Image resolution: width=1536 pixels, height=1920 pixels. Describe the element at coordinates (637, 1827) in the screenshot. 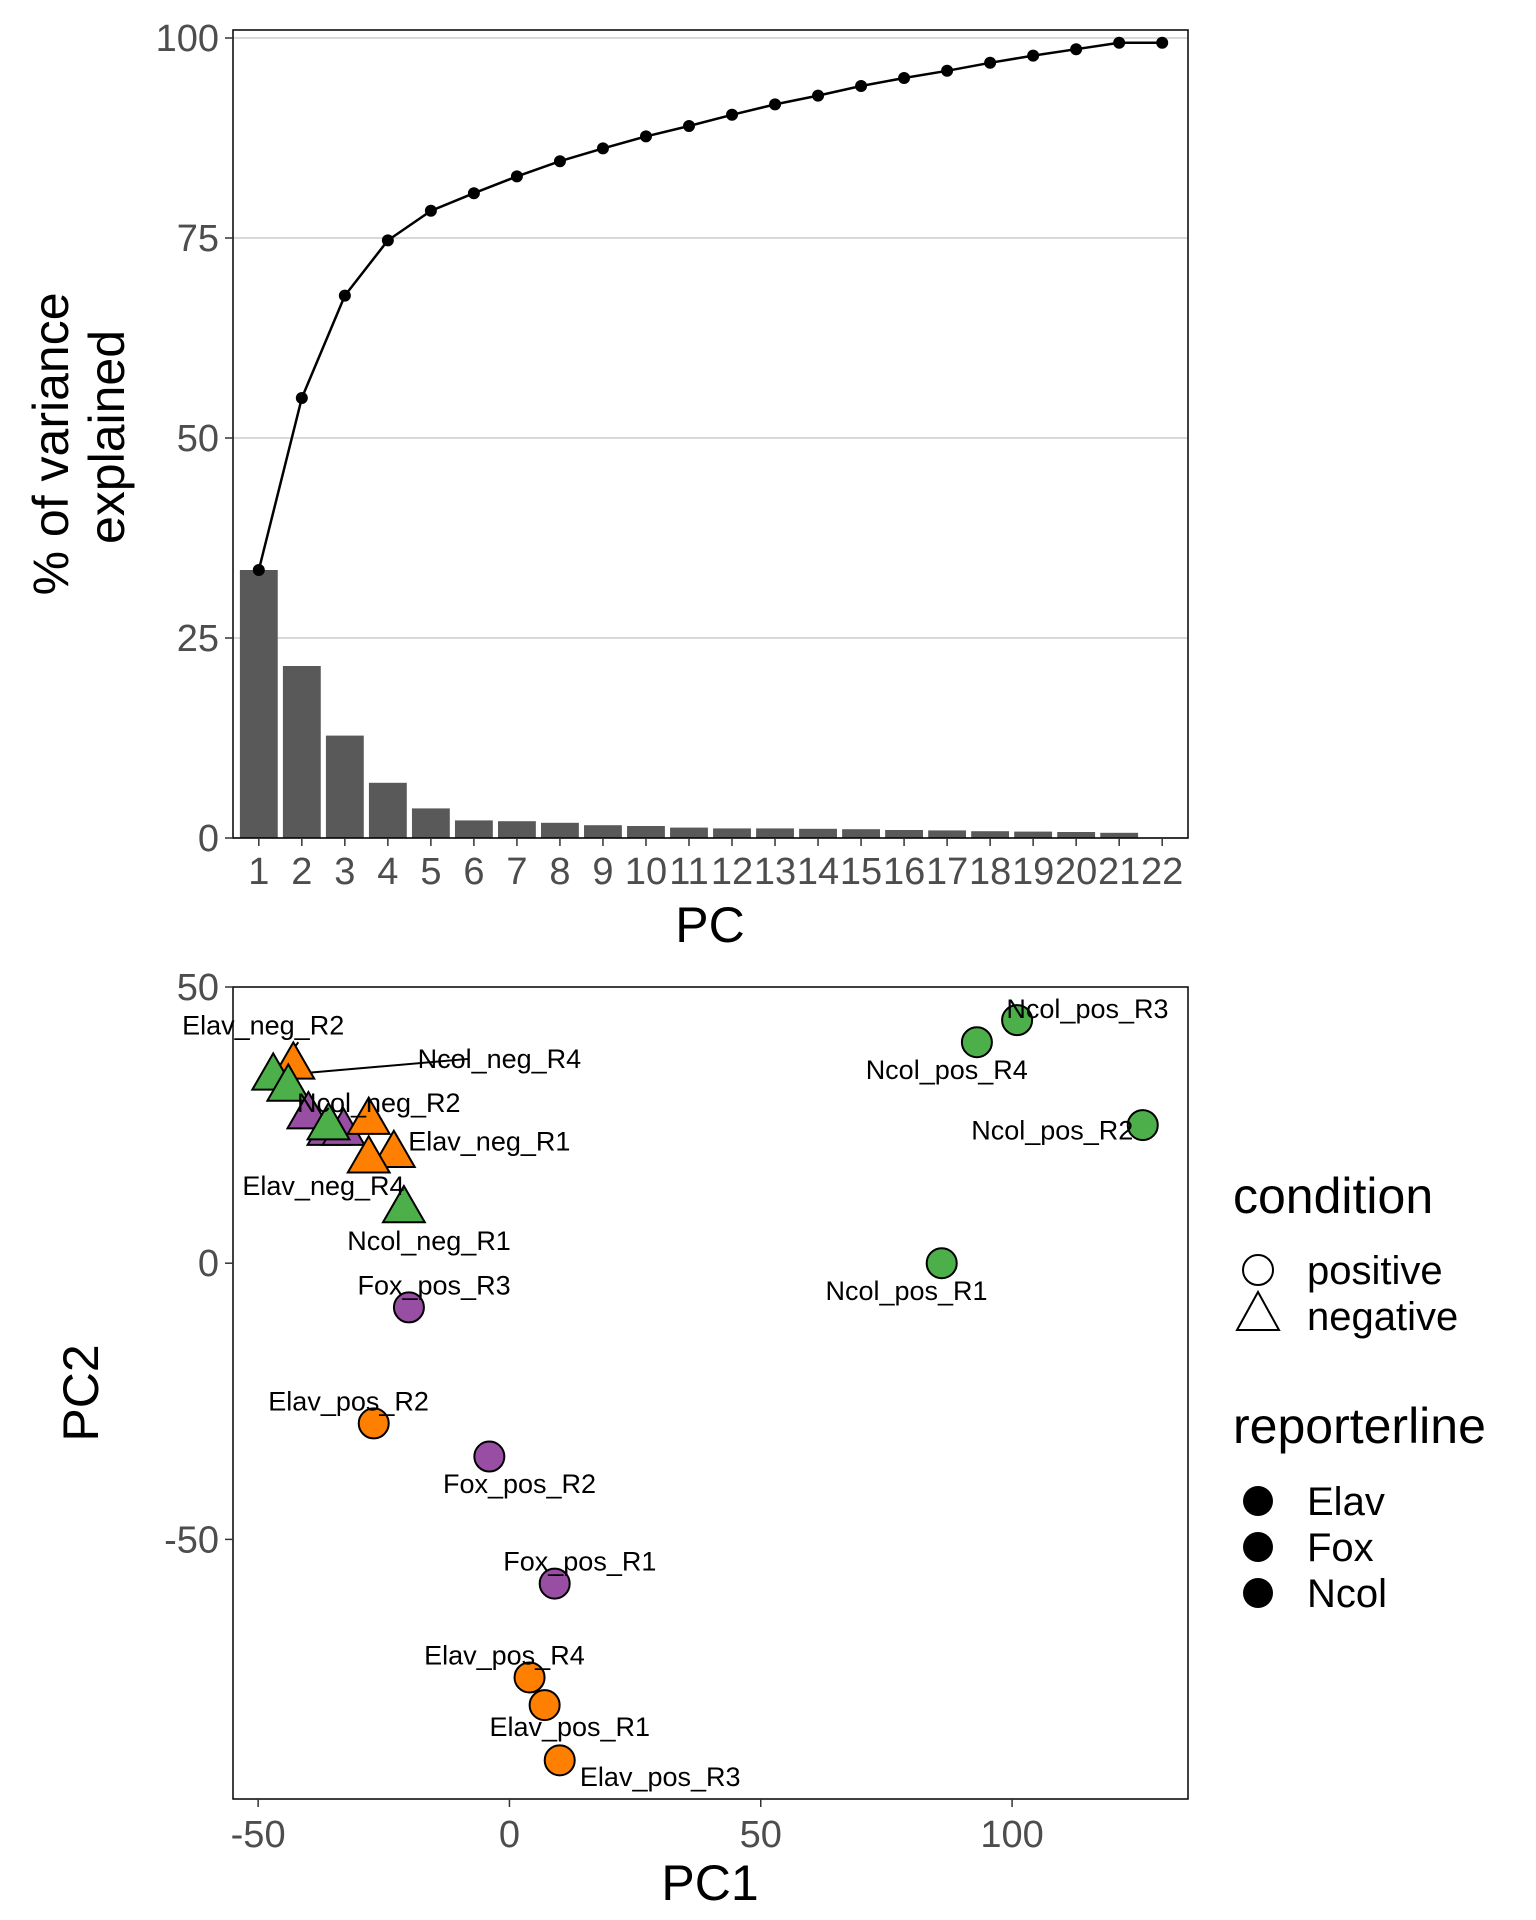

I see `pca-x-ticks: -50 0 50 100` at that location.